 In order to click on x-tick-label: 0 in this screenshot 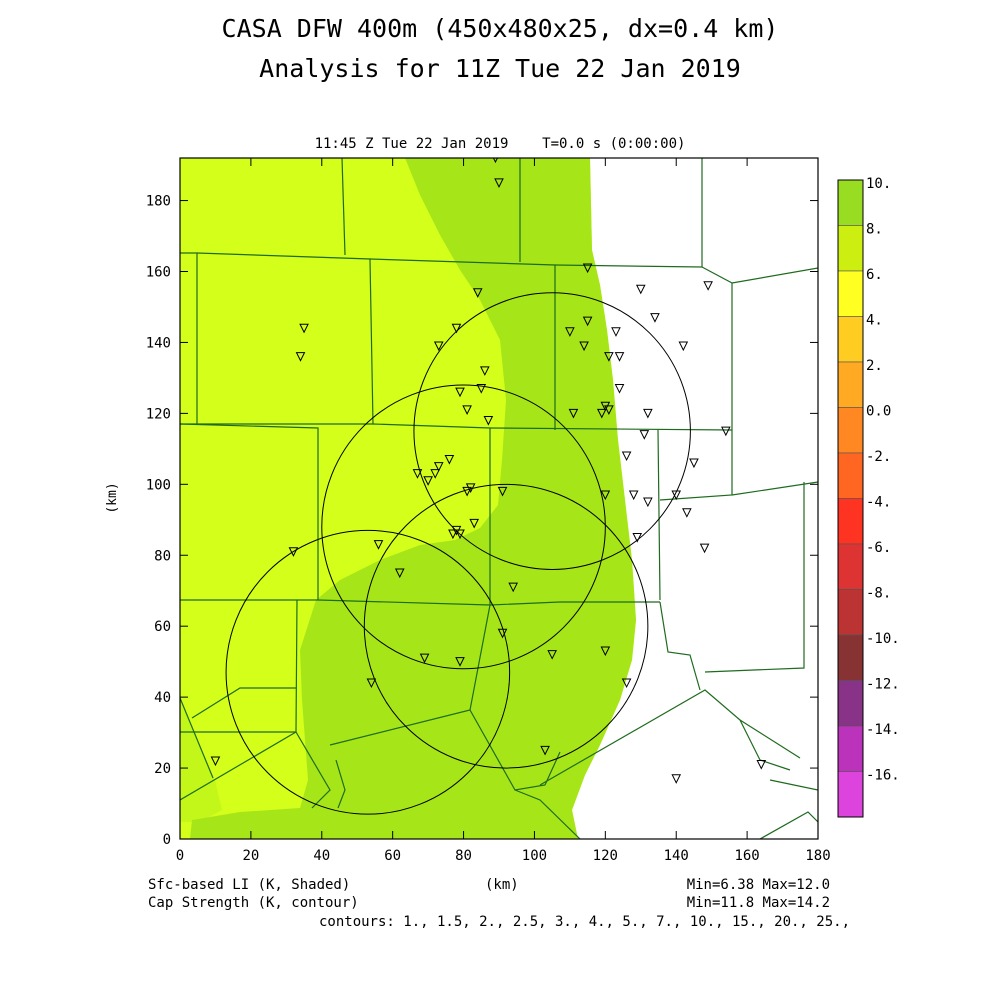, I will do `click(180, 856)`.